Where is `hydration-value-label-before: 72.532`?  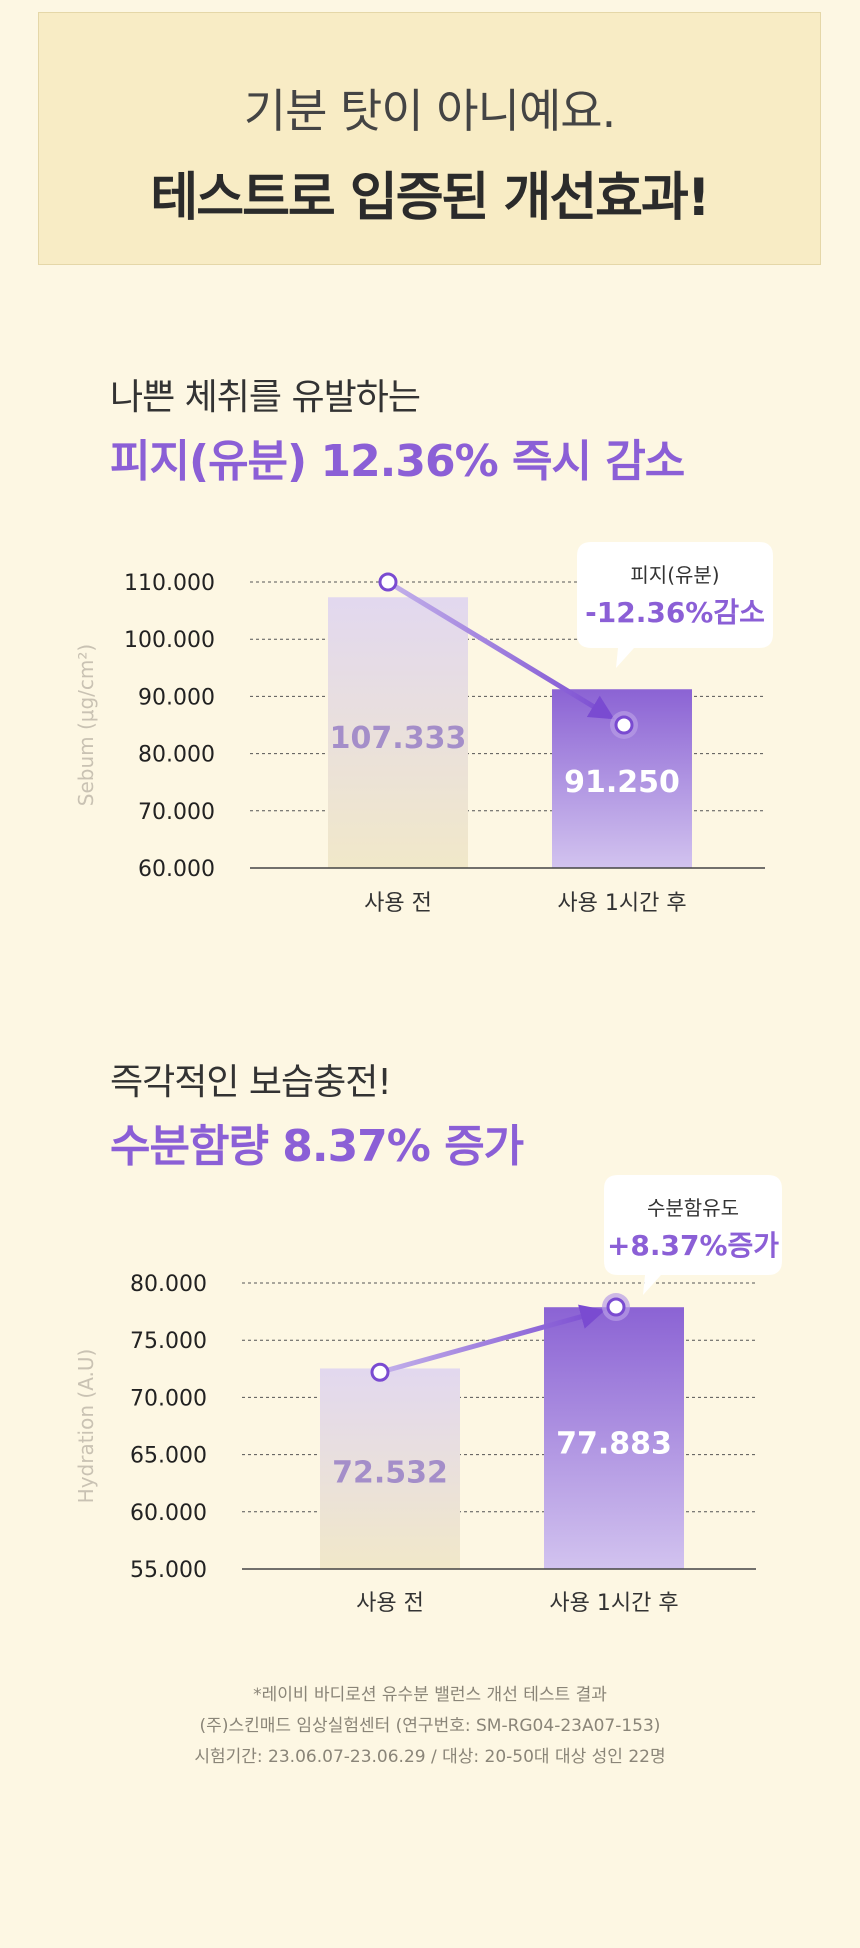
hydration-value-label-before: 72.532 is located at coordinates (390, 1473).